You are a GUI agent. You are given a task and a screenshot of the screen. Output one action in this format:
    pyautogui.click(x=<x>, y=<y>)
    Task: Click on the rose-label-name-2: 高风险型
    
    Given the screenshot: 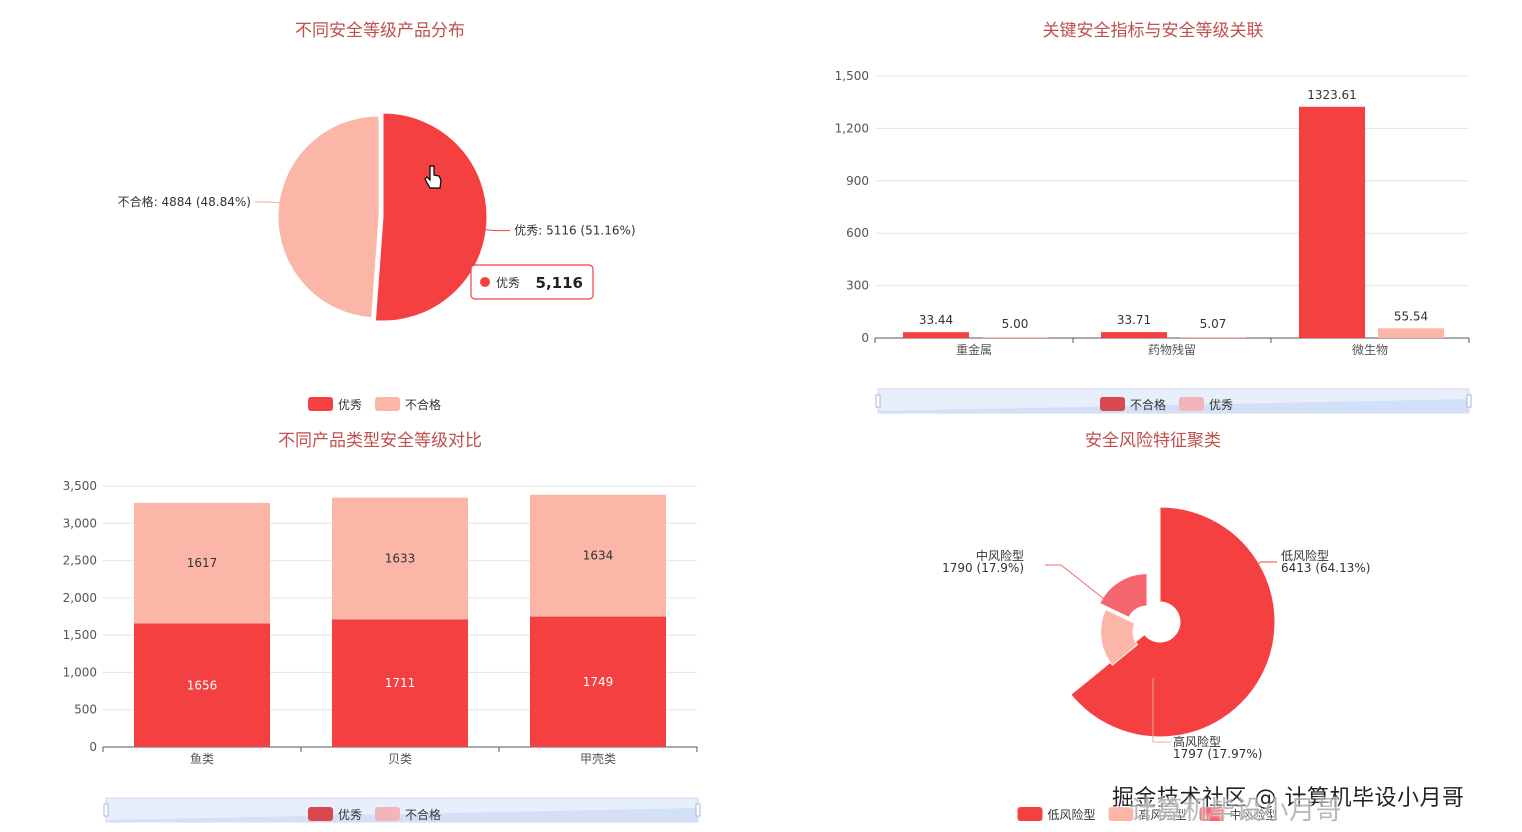 What is the action you would take?
    pyautogui.click(x=1197, y=741)
    